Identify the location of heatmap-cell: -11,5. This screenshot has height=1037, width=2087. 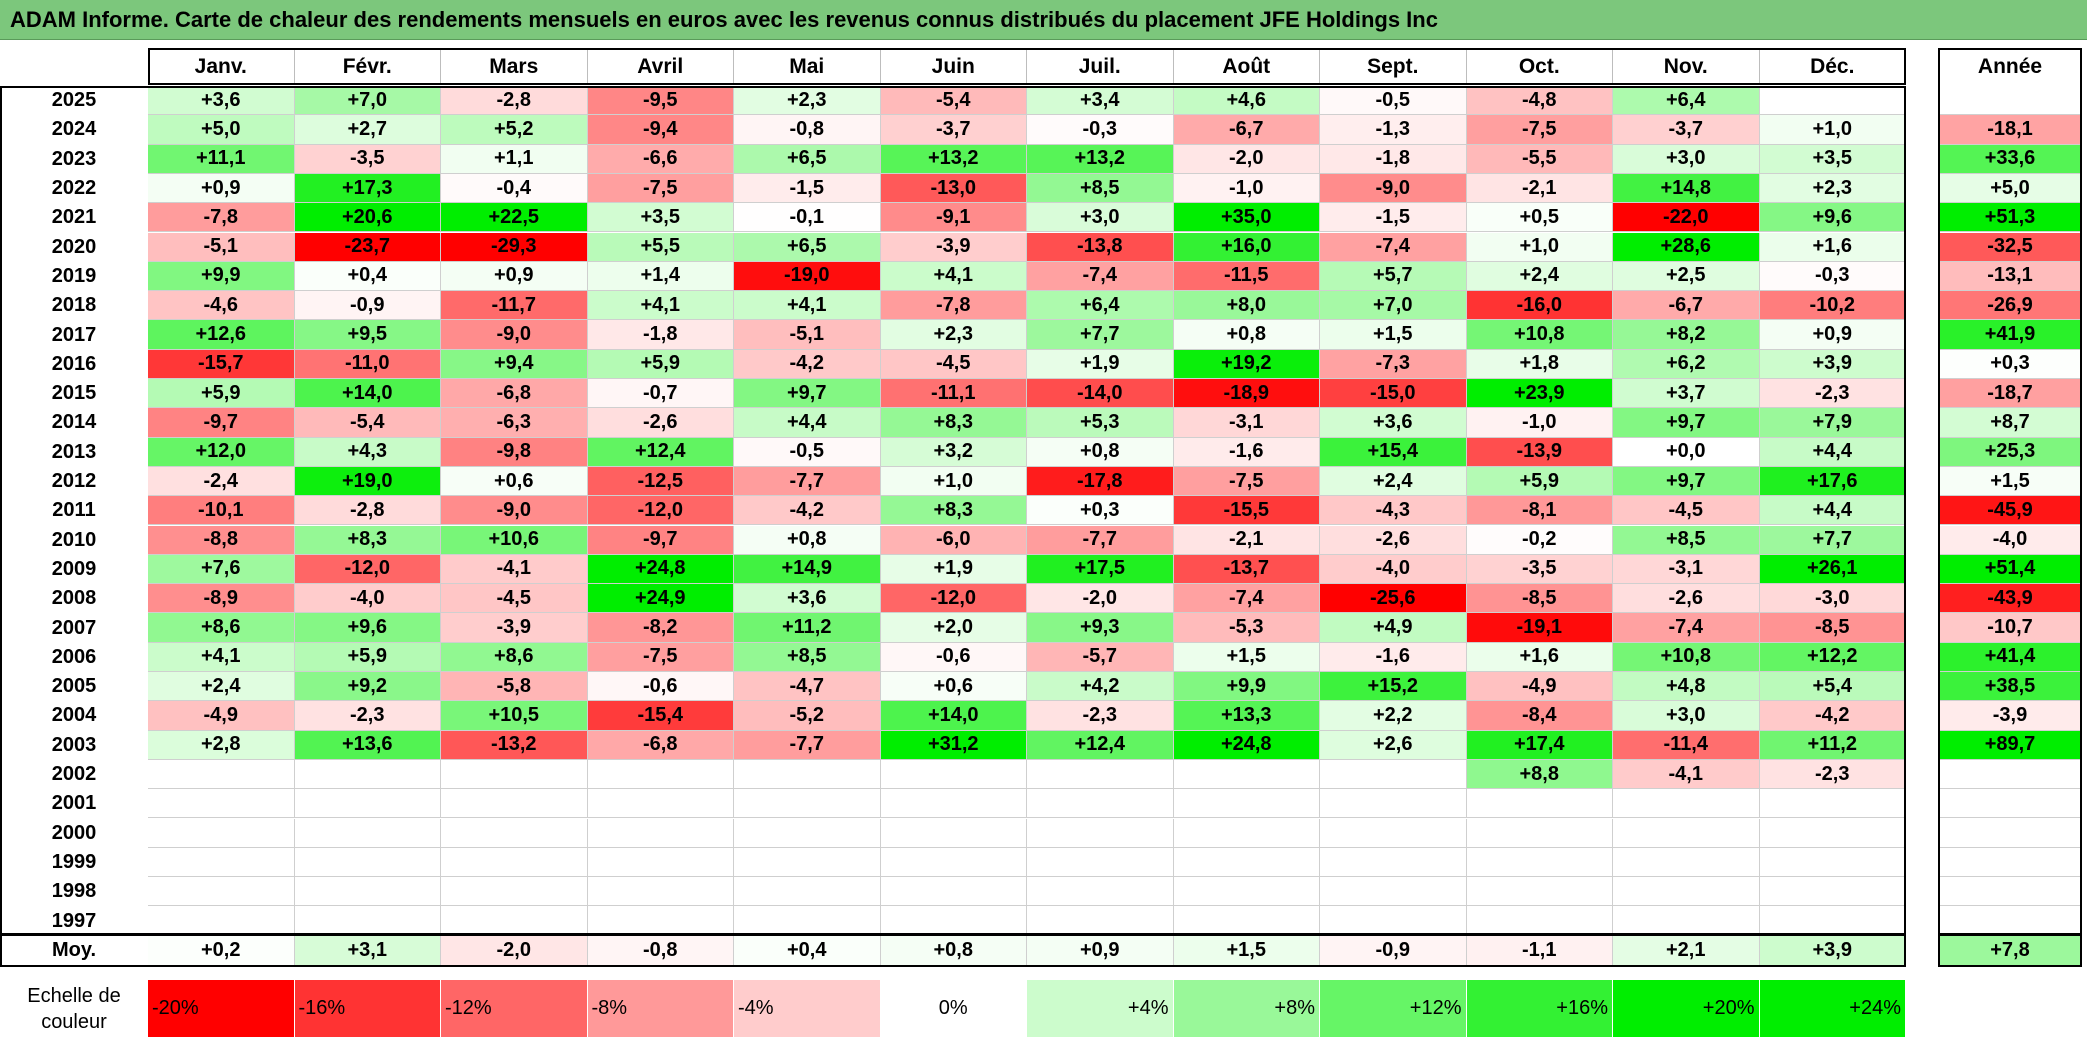
(1246, 276).